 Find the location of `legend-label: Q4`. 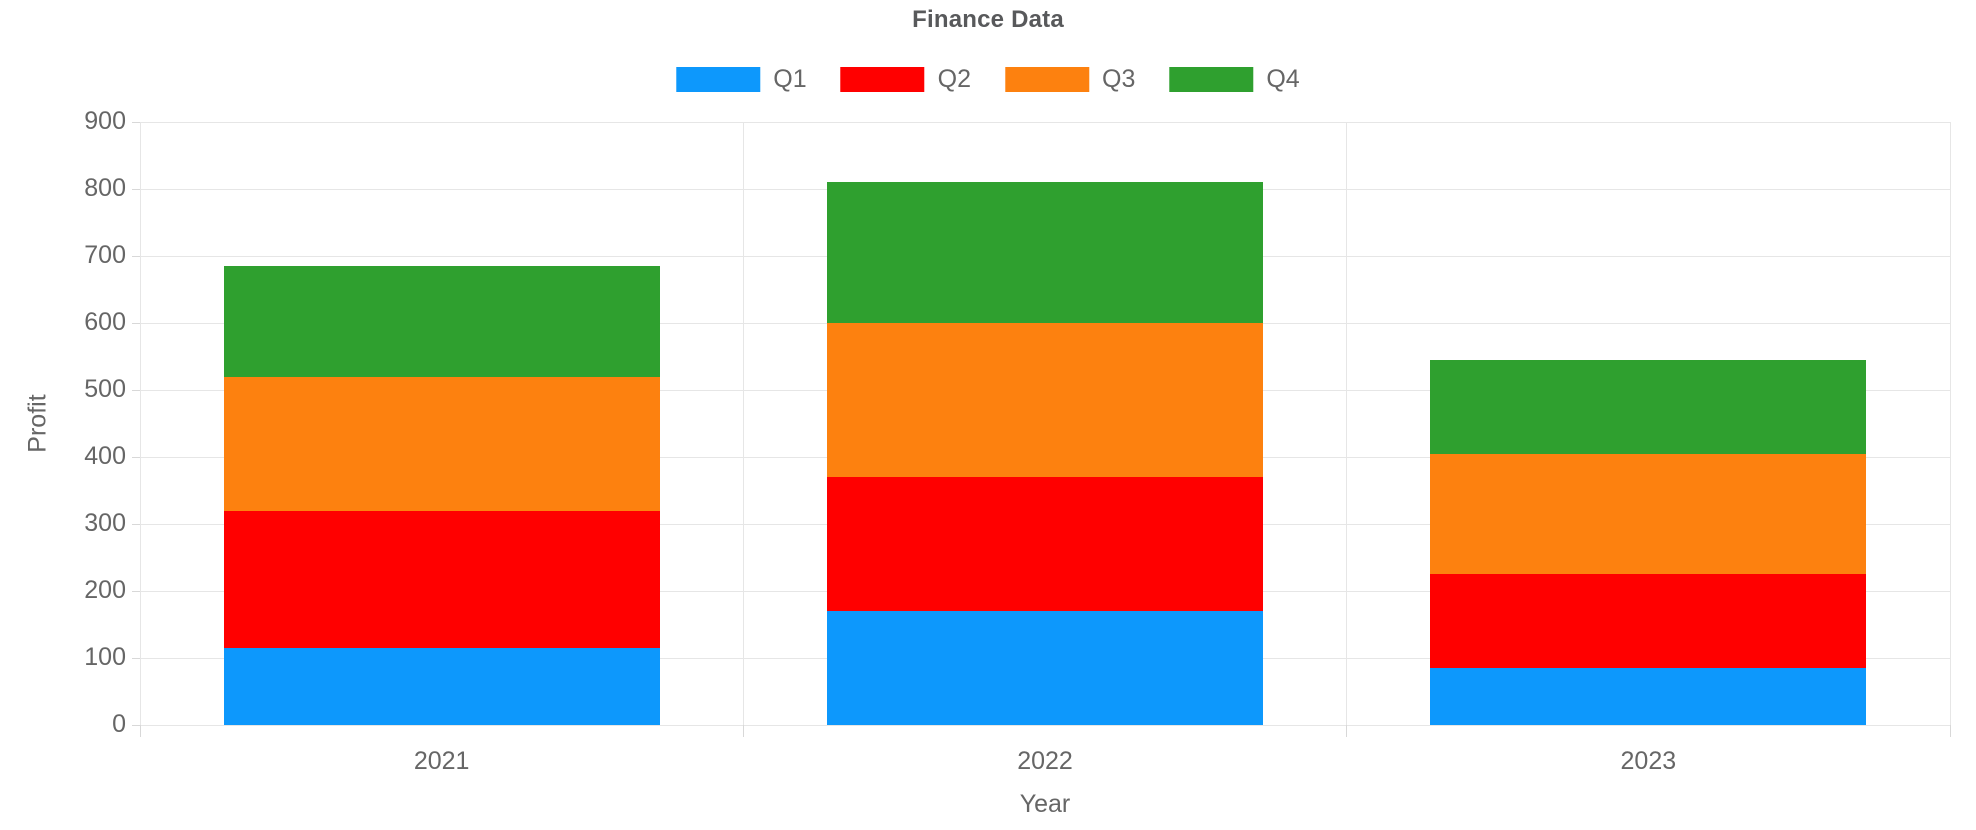

legend-label: Q4 is located at coordinates (1283, 78).